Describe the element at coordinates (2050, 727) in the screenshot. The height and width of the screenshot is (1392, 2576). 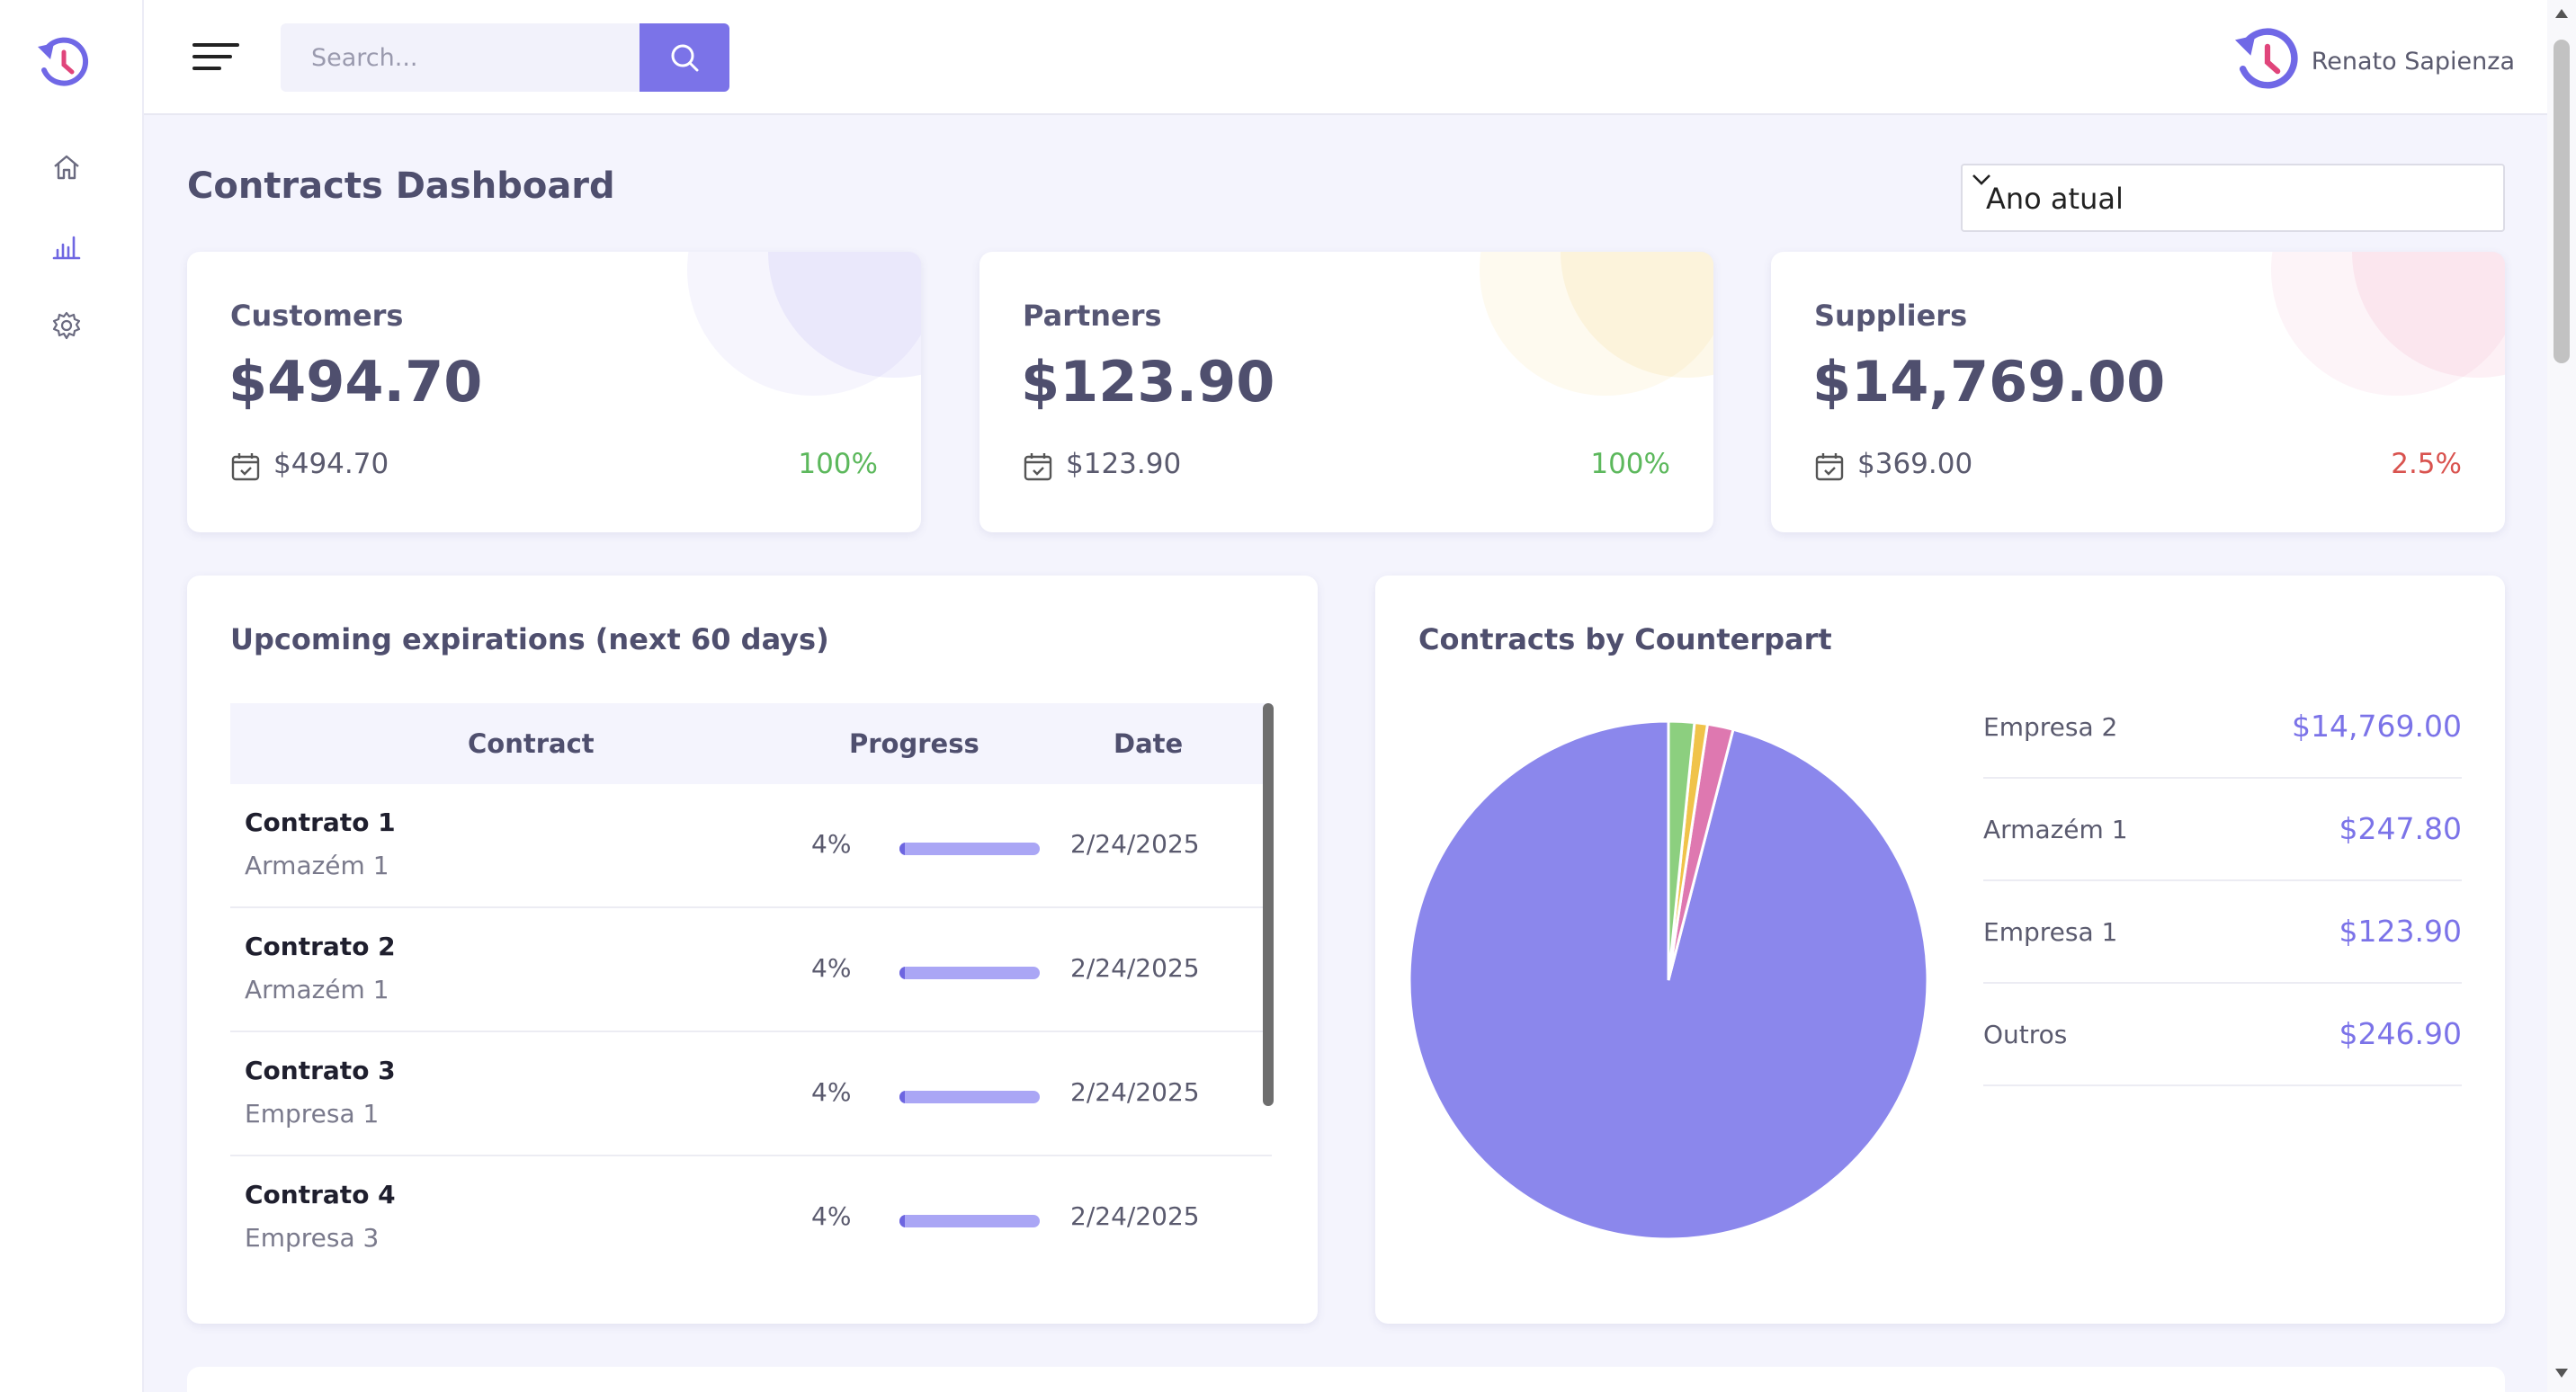
I see `legend-label: Empresa 2` at that location.